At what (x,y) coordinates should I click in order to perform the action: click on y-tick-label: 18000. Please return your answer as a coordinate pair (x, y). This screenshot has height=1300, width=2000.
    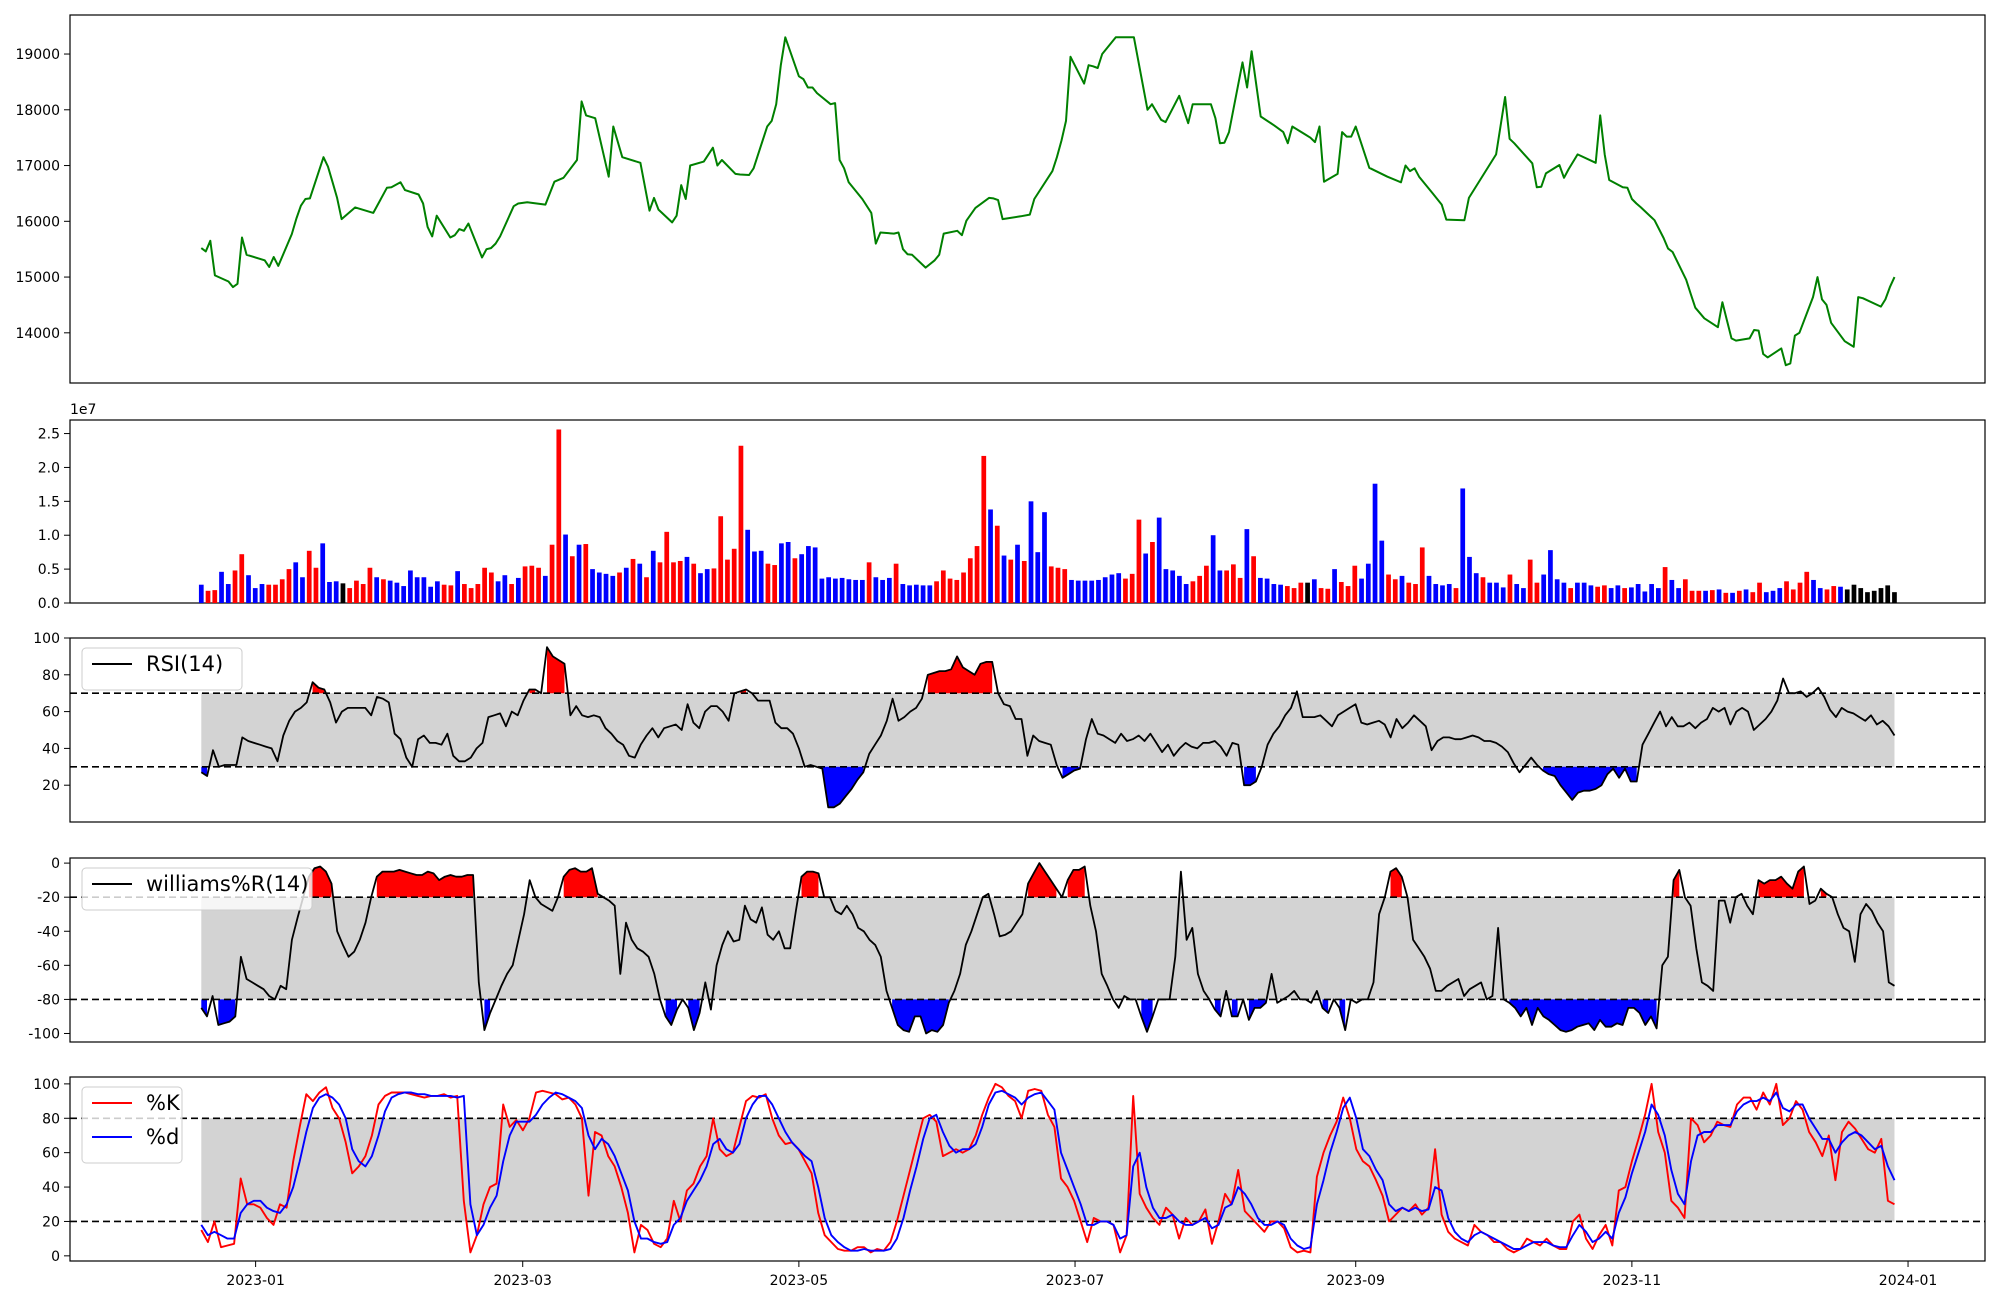
    Looking at the image, I should click on (37, 111).